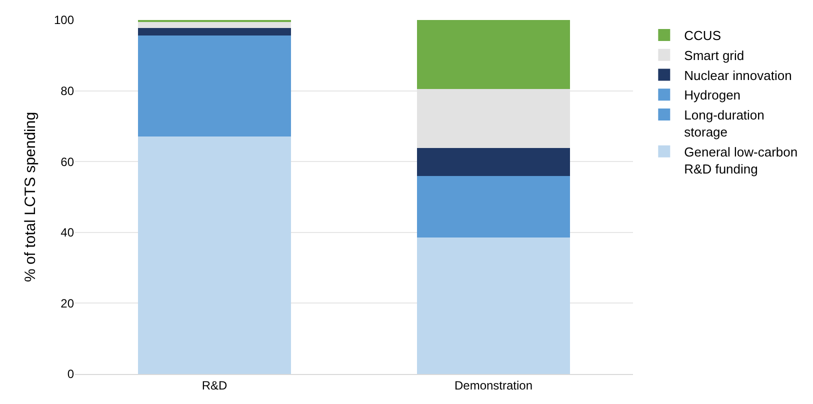 Image resolution: width=813 pixels, height=404 pixels. What do you see at coordinates (67, 91) in the screenshot?
I see `y-tick-label: 80` at bounding box center [67, 91].